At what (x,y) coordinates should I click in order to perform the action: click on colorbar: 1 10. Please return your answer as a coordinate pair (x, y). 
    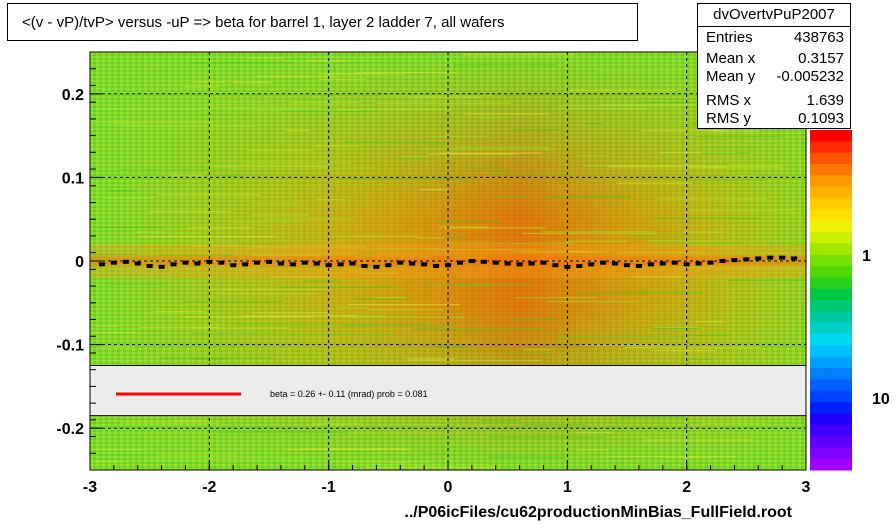
    Looking at the image, I should click on (850, 300).